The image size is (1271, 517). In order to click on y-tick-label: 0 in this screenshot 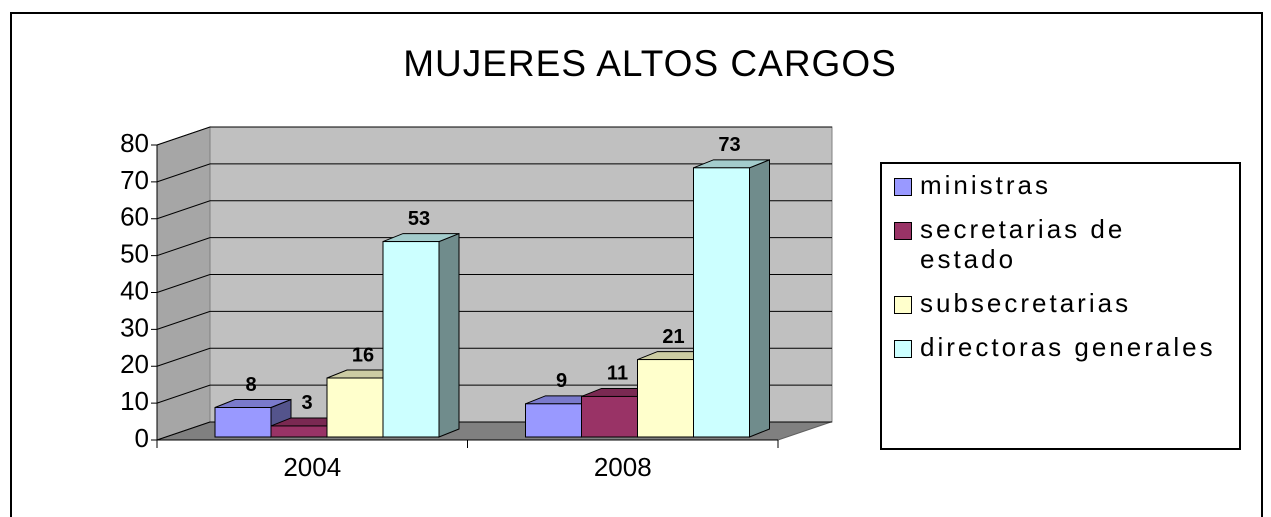, I will do `click(142, 438)`.